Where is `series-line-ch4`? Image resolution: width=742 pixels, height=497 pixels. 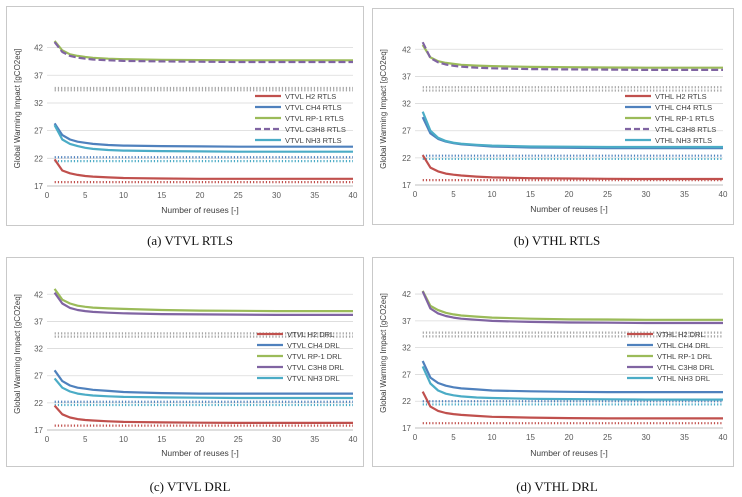 series-line-ch4 is located at coordinates (572, 377).